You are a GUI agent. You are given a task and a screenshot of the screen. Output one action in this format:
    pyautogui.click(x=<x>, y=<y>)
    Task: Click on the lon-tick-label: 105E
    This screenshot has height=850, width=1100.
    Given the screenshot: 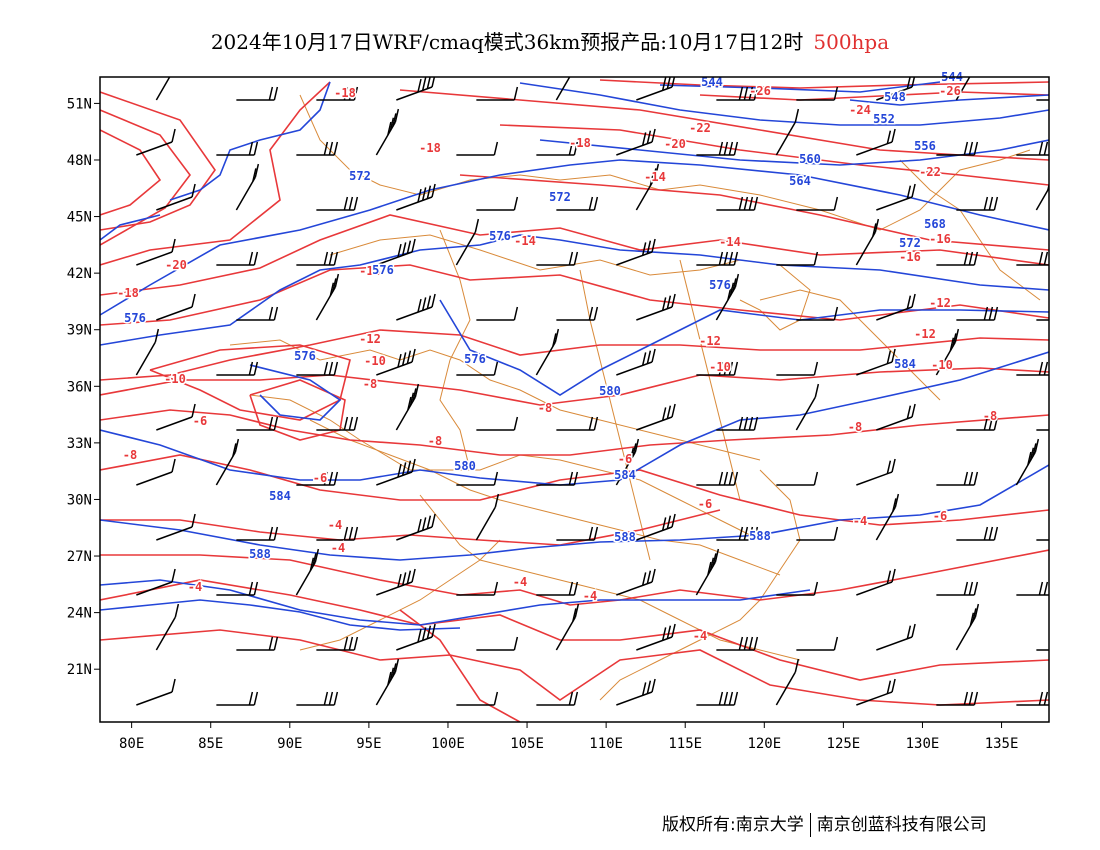 What is the action you would take?
    pyautogui.click(x=527, y=744)
    